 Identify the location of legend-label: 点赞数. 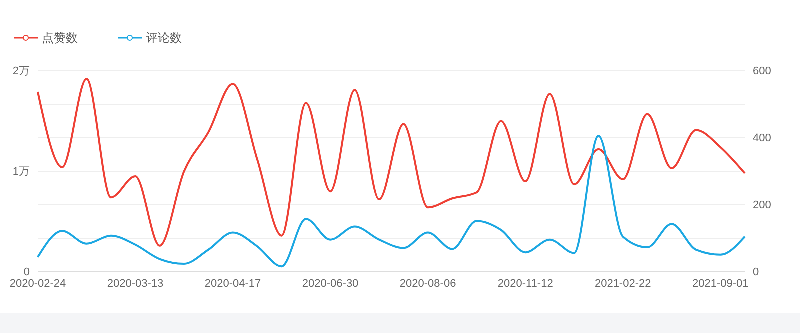
(60, 38).